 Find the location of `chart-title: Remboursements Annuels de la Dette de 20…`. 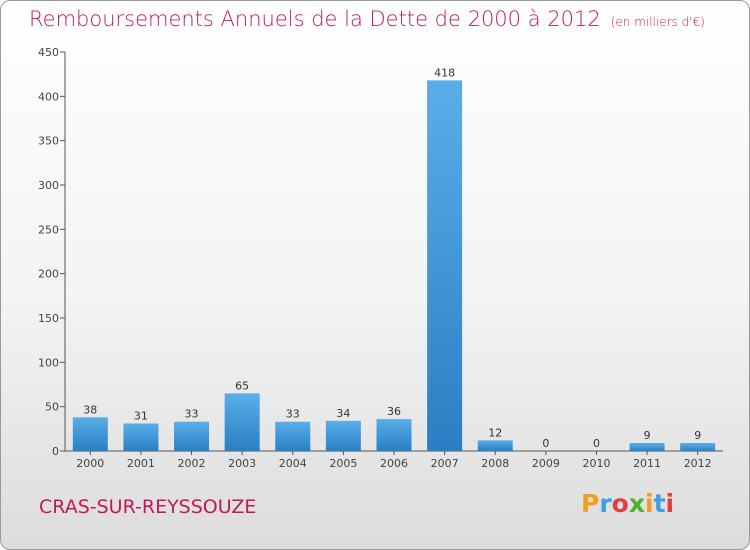

chart-title: Remboursements Annuels de la Dette de 20… is located at coordinates (367, 19).